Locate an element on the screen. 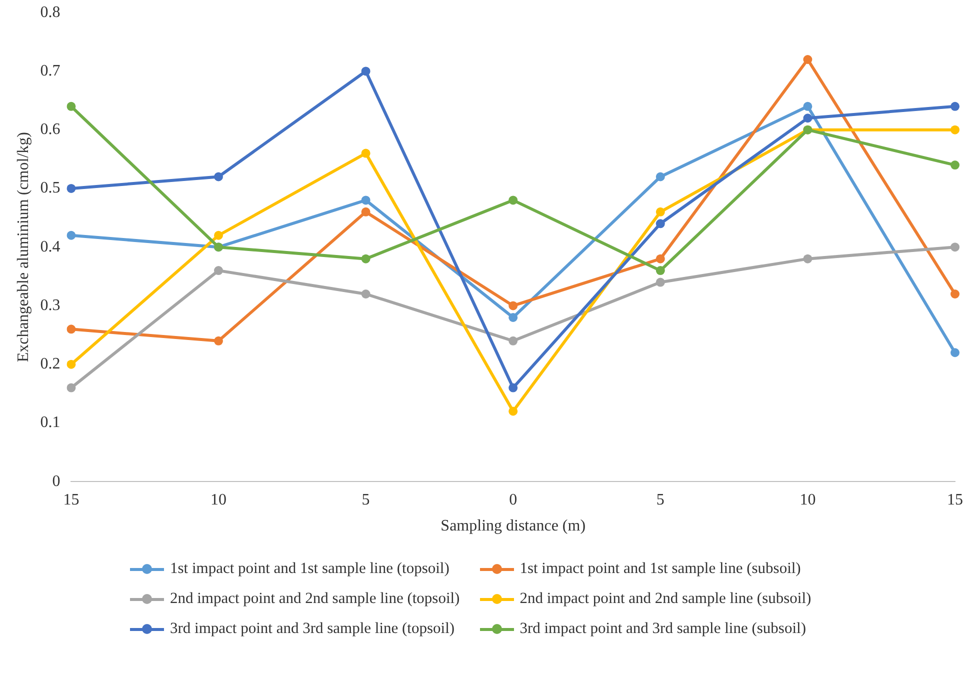 The image size is (969, 677). y-tick-label: 0.1 is located at coordinates (50, 423).